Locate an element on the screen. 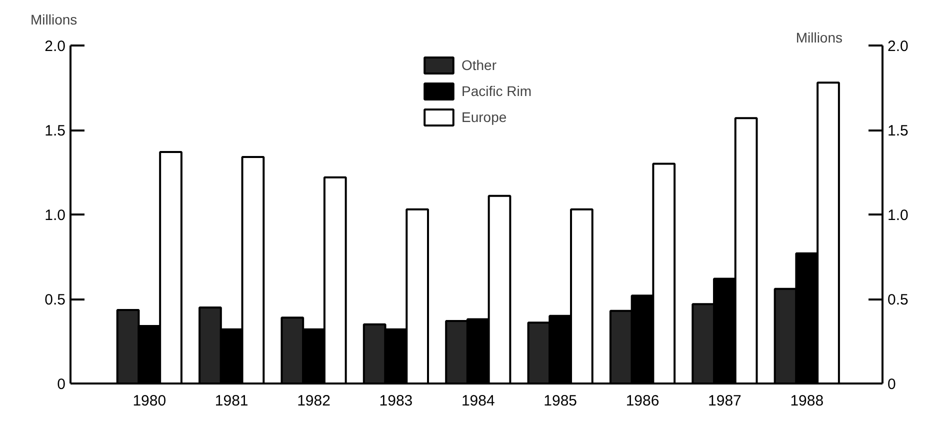 This screenshot has height=423, width=952. legend-label: Other is located at coordinates (479, 65).